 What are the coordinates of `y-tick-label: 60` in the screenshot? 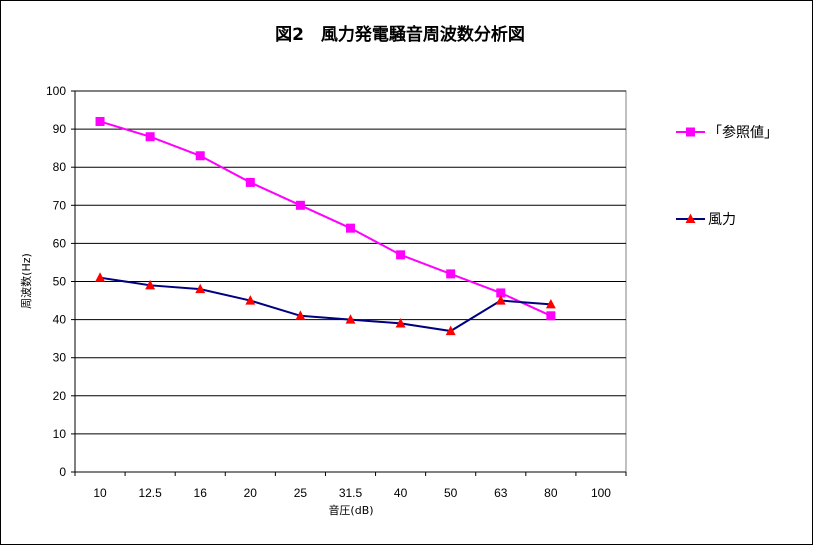 It's located at (60, 243).